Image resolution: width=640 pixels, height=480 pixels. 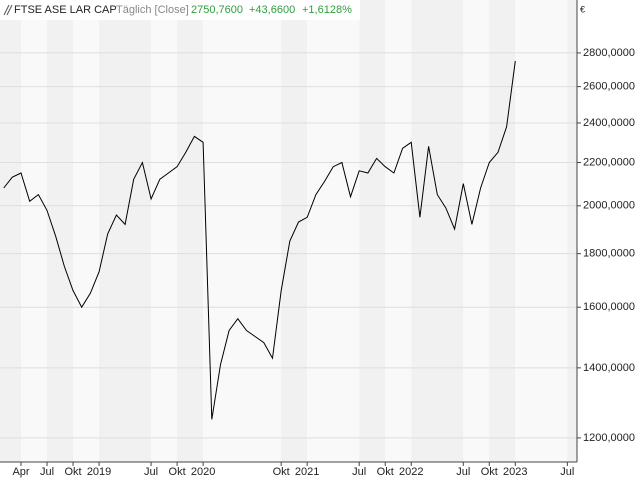 What do you see at coordinates (272, 10) in the screenshot?
I see `change: +43,6600` at bounding box center [272, 10].